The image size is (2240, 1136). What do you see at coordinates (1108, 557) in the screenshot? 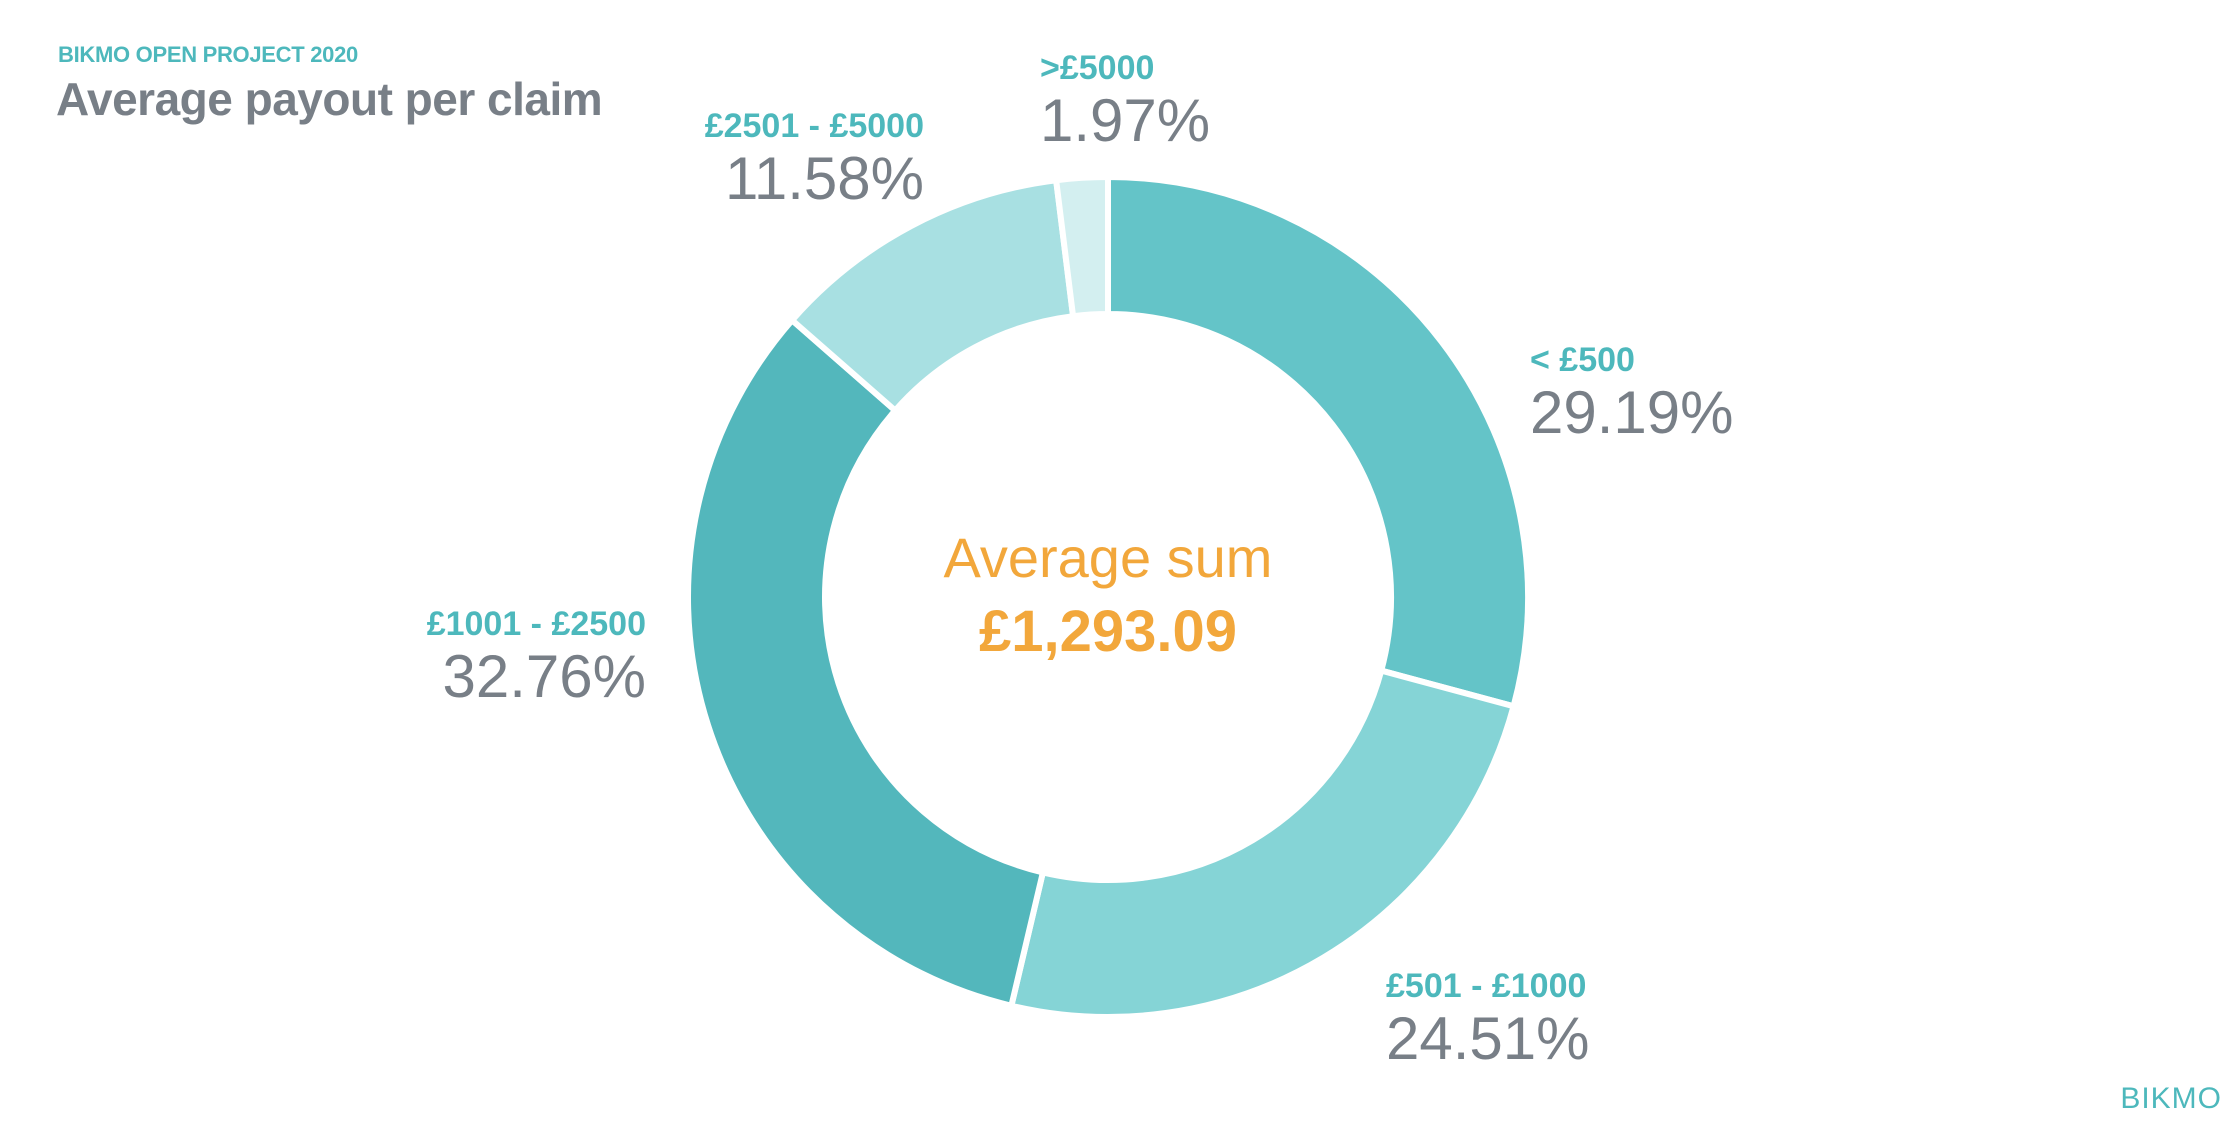
I see `center-label: Average sum` at bounding box center [1108, 557].